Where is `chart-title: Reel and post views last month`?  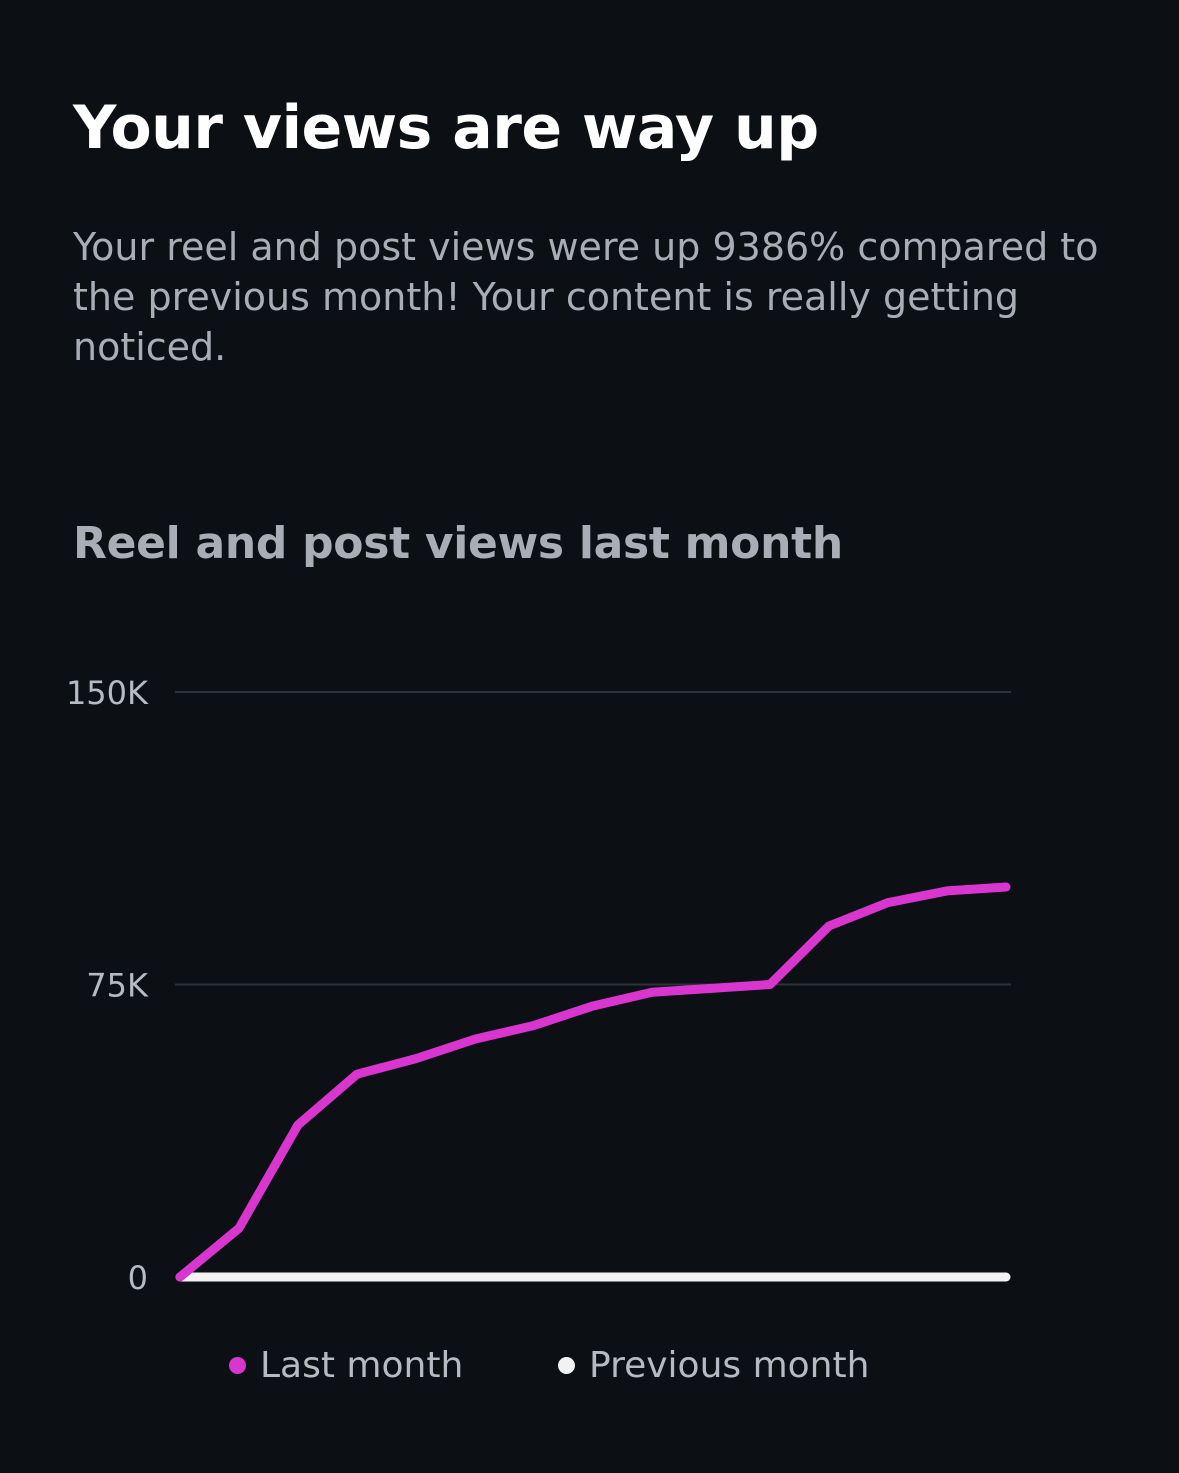 chart-title: Reel and post views last month is located at coordinates (458, 543).